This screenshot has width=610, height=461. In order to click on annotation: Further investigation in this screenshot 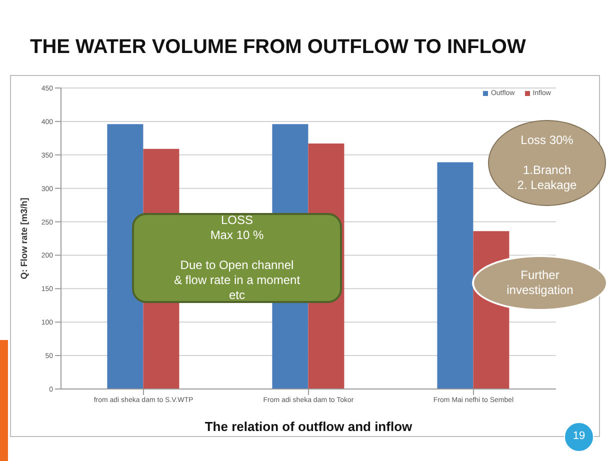, I will do `click(540, 283)`.